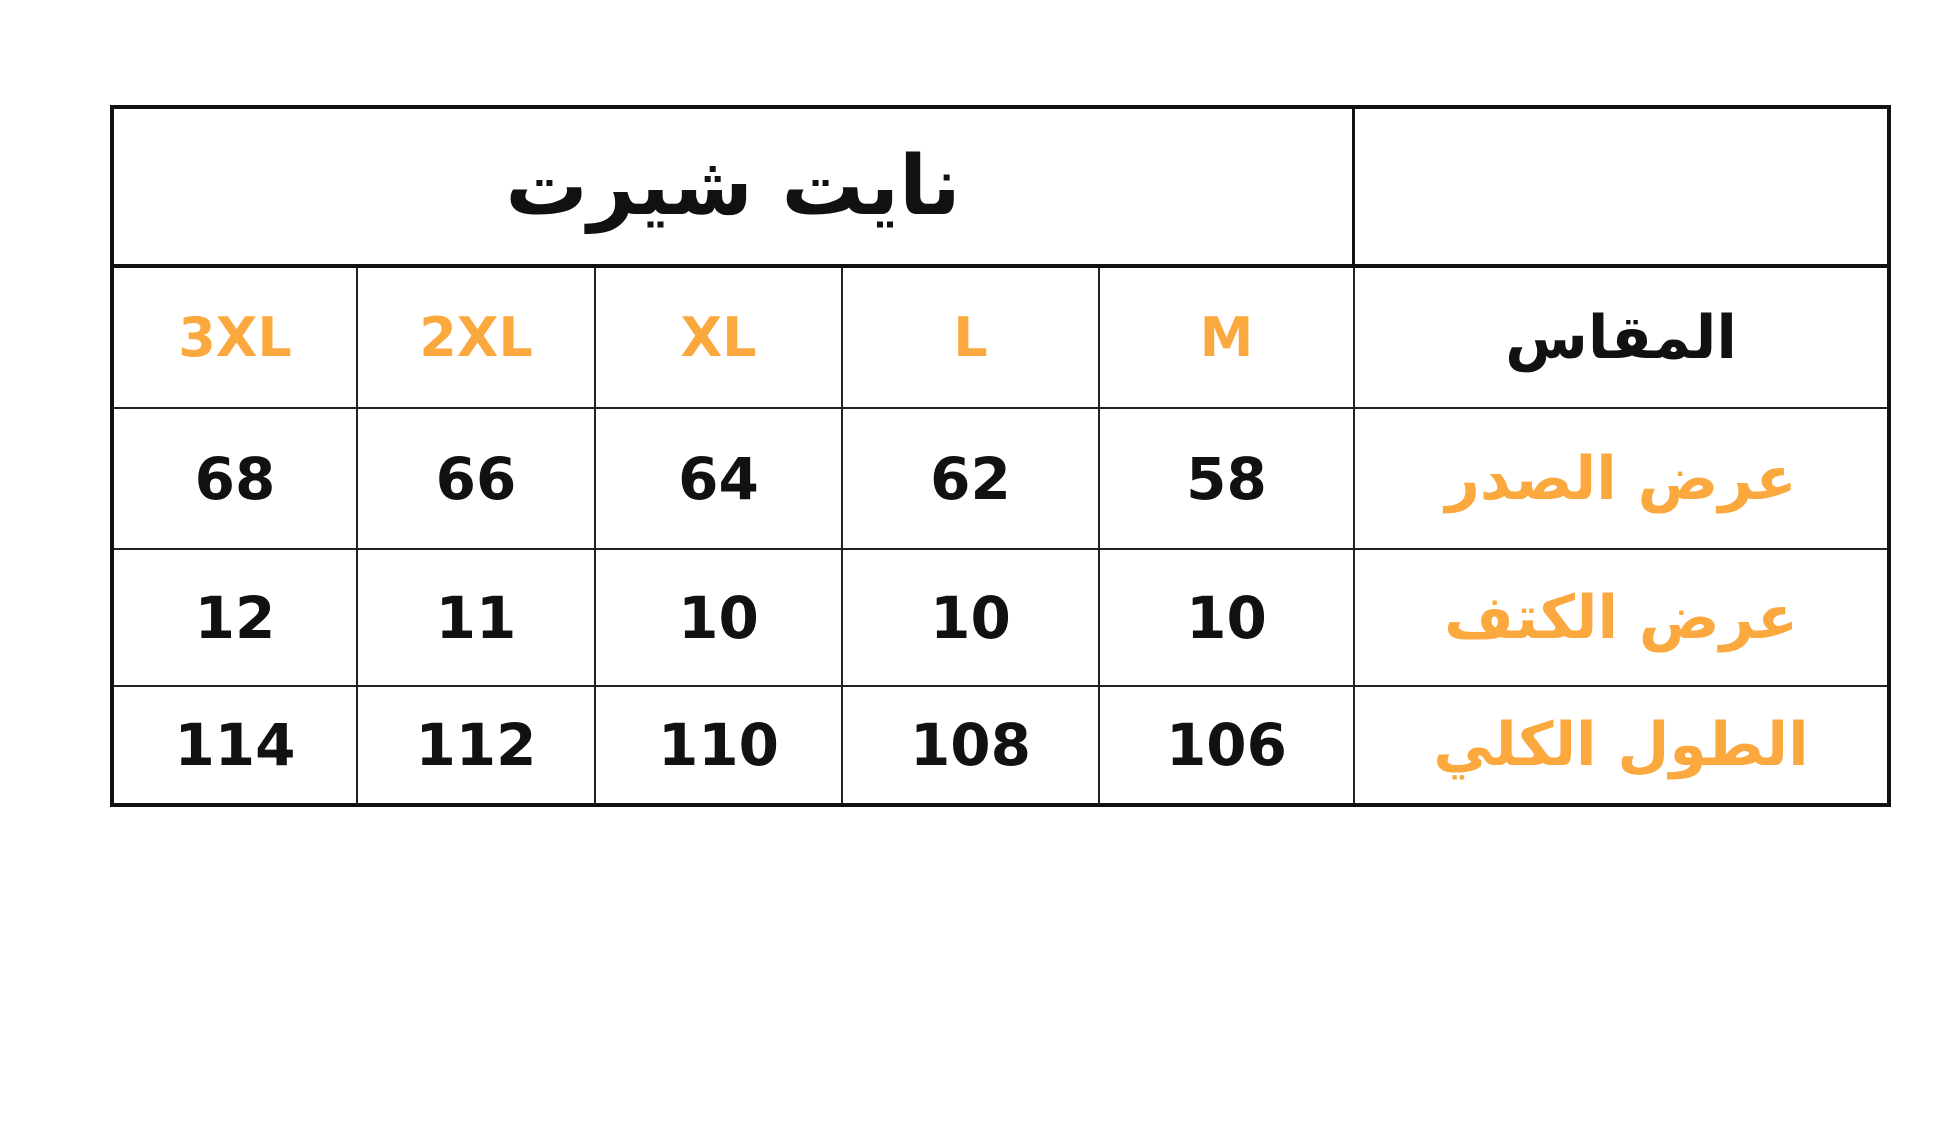 The width and height of the screenshot is (1946, 1135). I want to click on table-cell: 108, so click(971, 745).